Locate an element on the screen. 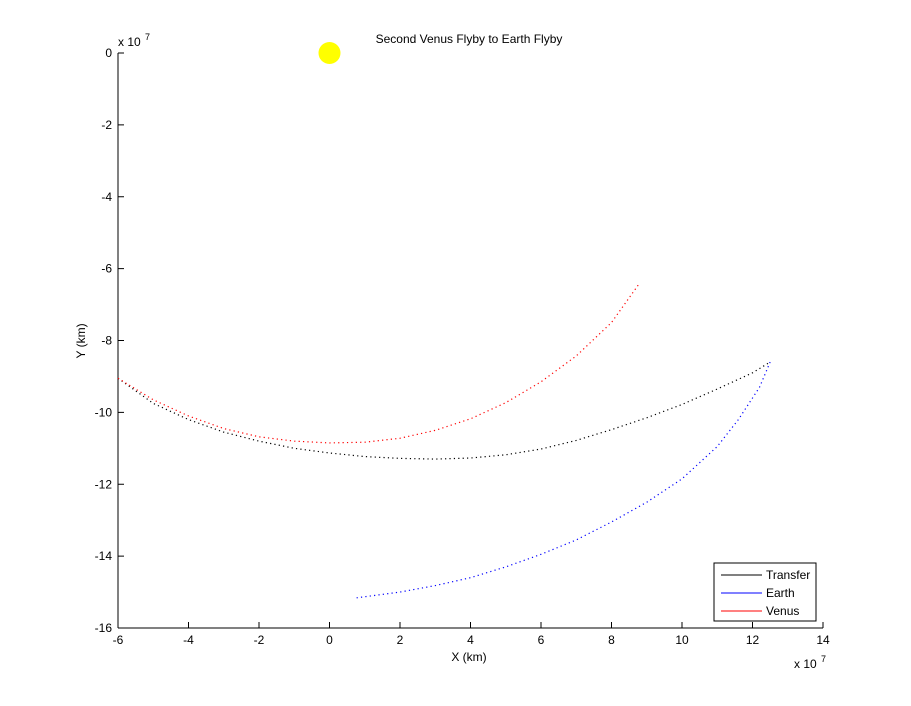 This screenshot has height=706, width=911. series-transfer-line is located at coordinates (444, 410).